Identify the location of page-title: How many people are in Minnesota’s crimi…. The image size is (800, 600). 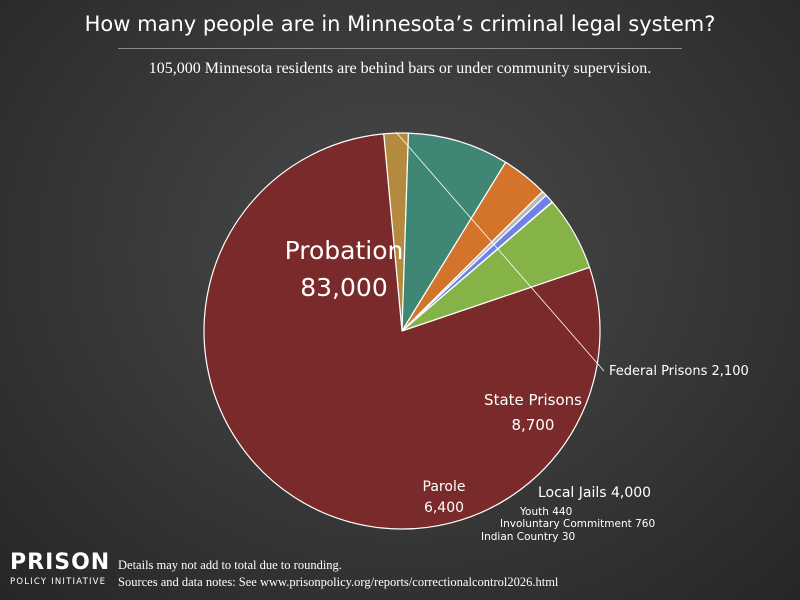
(400, 24).